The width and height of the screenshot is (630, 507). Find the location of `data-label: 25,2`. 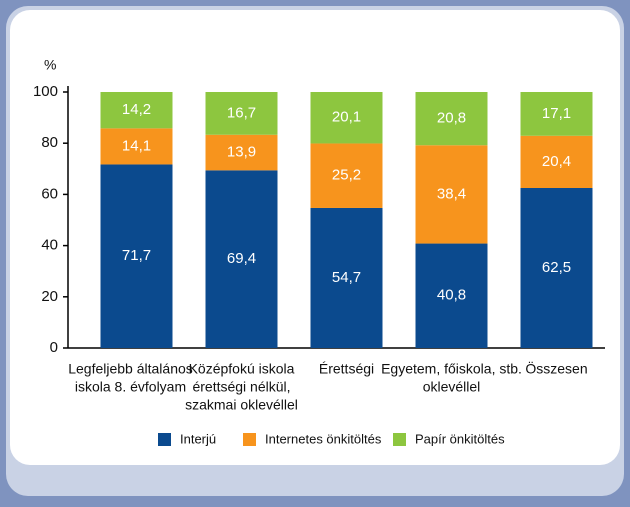

data-label: 25,2 is located at coordinates (346, 175).